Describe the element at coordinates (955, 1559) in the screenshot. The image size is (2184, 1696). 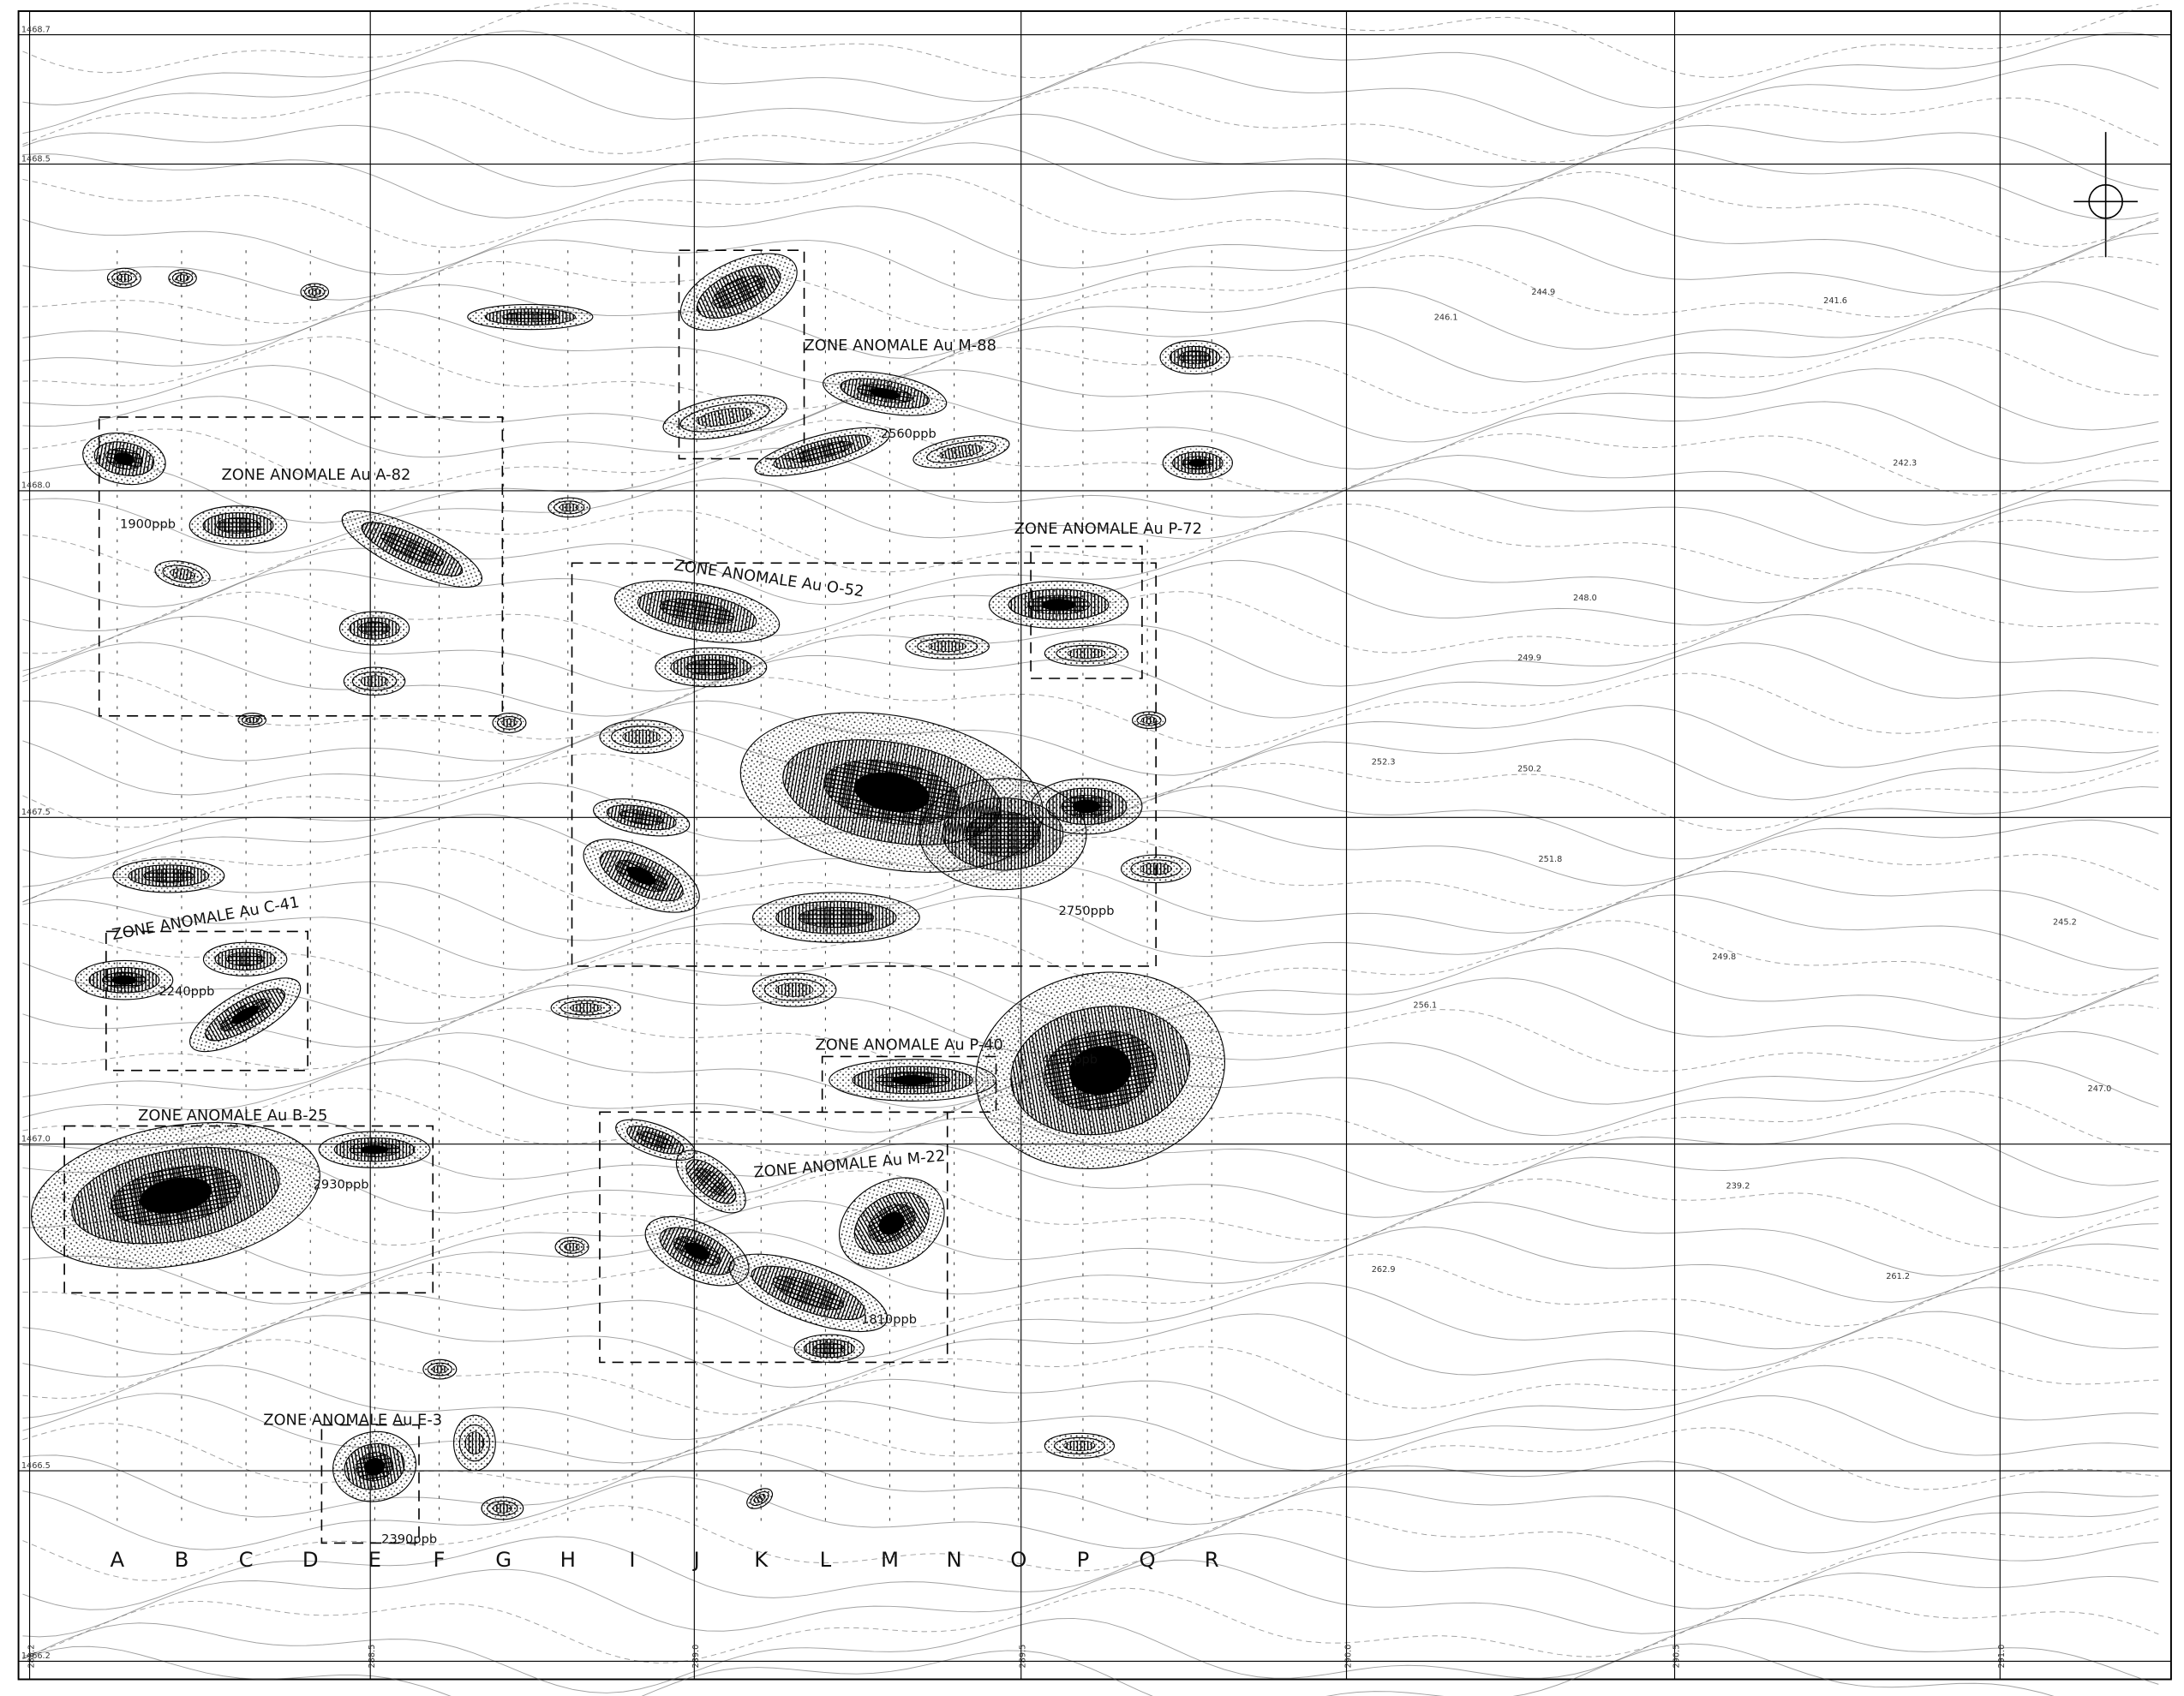
I see `survey-line-label: N` at that location.